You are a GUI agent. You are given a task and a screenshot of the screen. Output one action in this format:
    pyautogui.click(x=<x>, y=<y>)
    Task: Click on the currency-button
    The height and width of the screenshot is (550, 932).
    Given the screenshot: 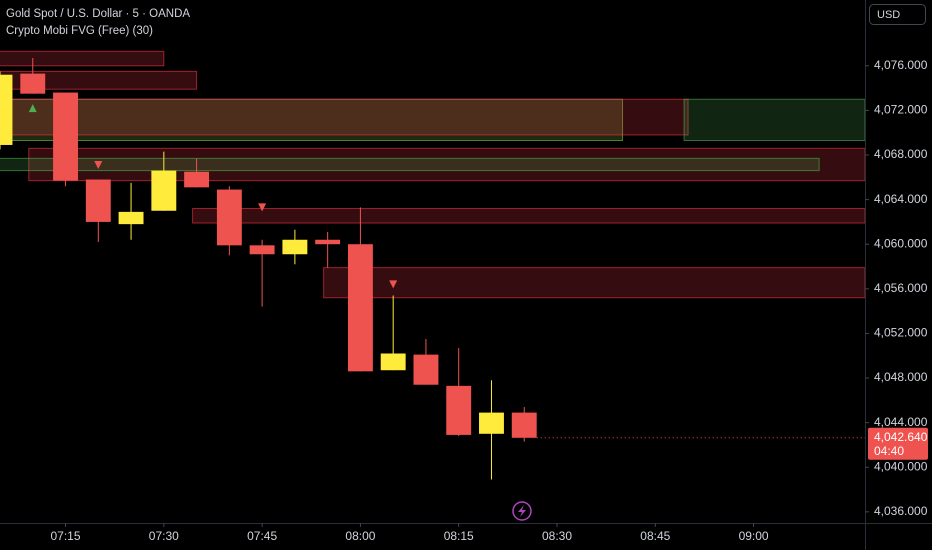 What is the action you would take?
    pyautogui.click(x=897, y=14)
    